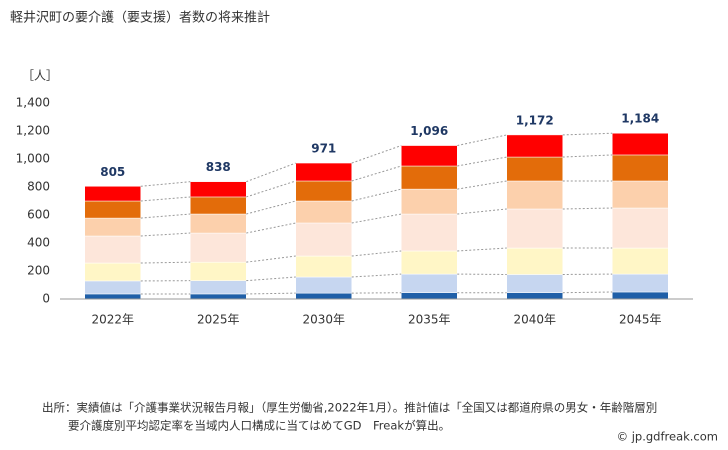  Describe the element at coordinates (33, 103) in the screenshot. I see `y-tick-label: 1,400` at that location.